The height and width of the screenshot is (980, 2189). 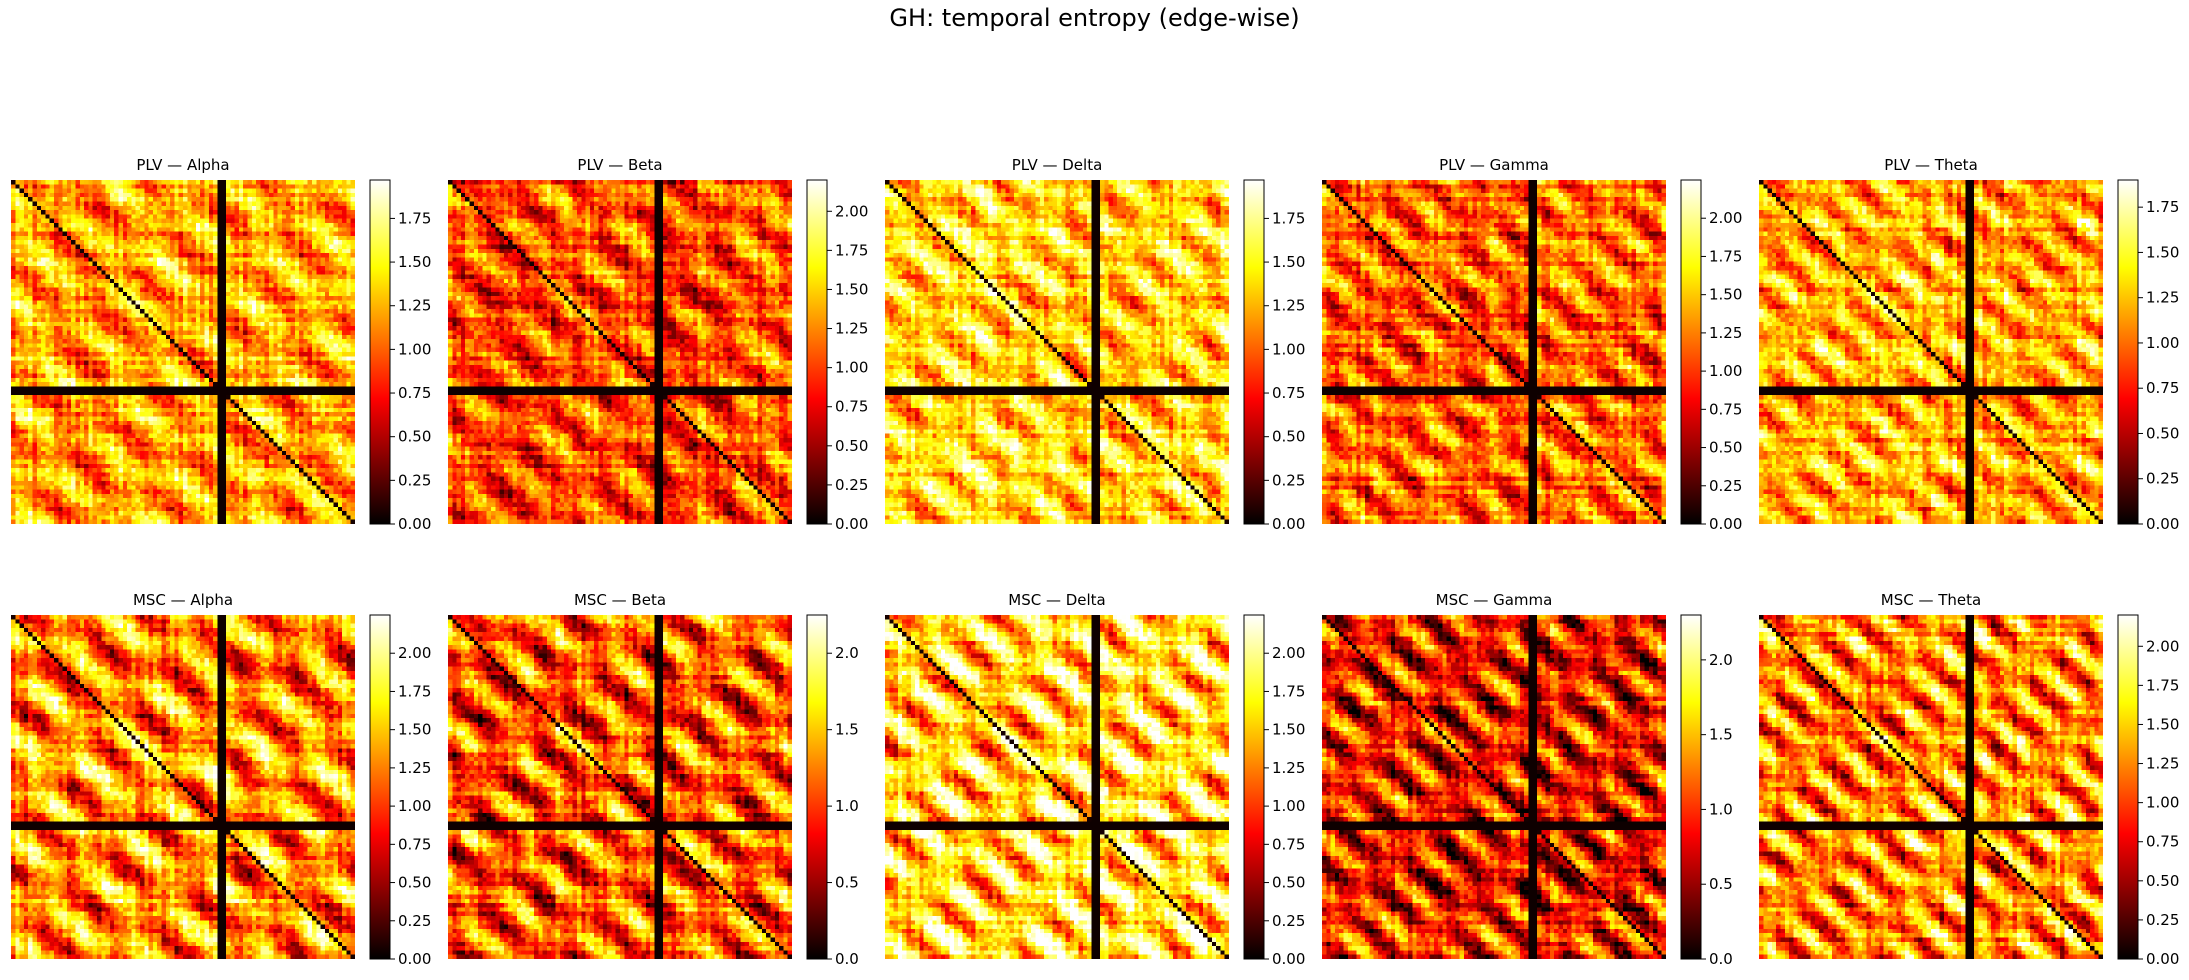 I want to click on colorbar-tick-label: 2.0, so click(x=1721, y=660).